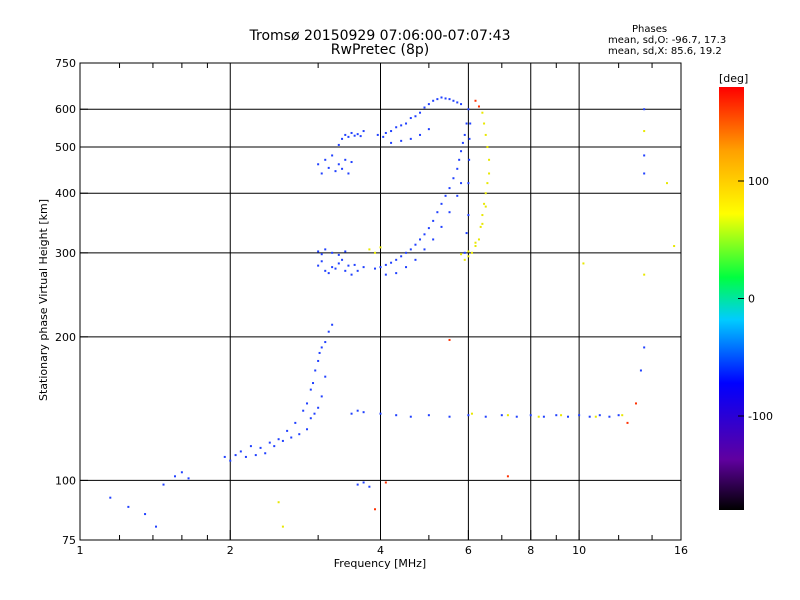 The height and width of the screenshot is (600, 800). Describe the element at coordinates (380, 36) in the screenshot. I see `chart-title: Tromsø 20150929 07:06:00-07:07:43` at that location.